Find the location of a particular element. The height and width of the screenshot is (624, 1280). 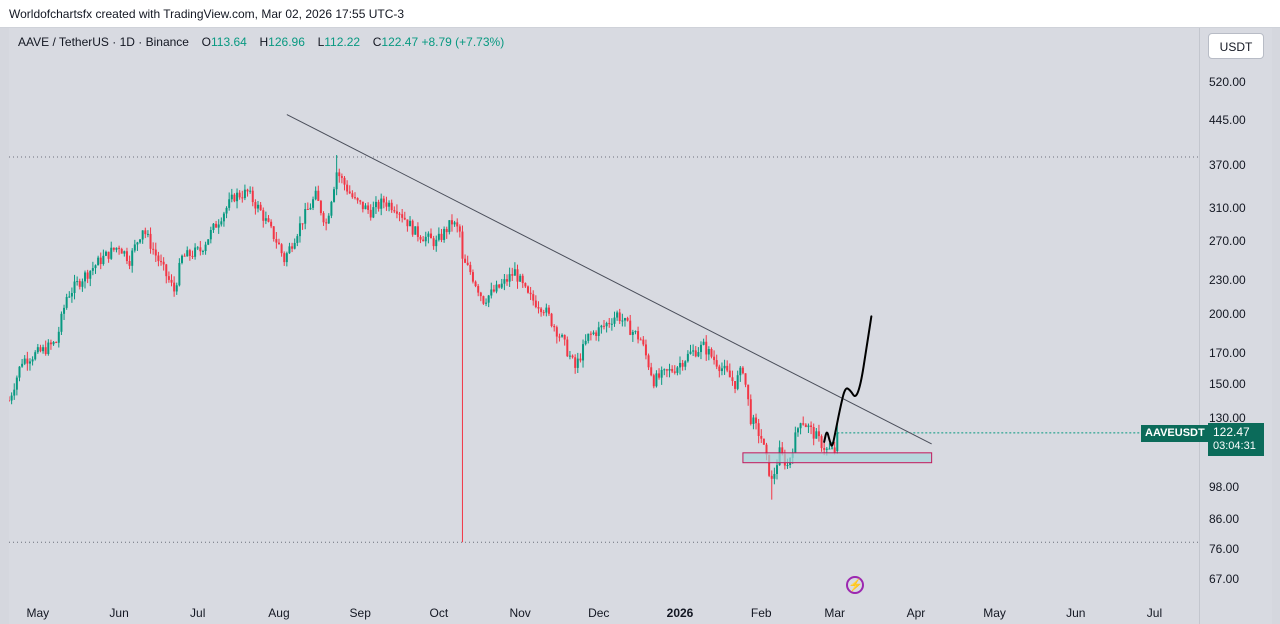

high-label: H is located at coordinates (264, 42).